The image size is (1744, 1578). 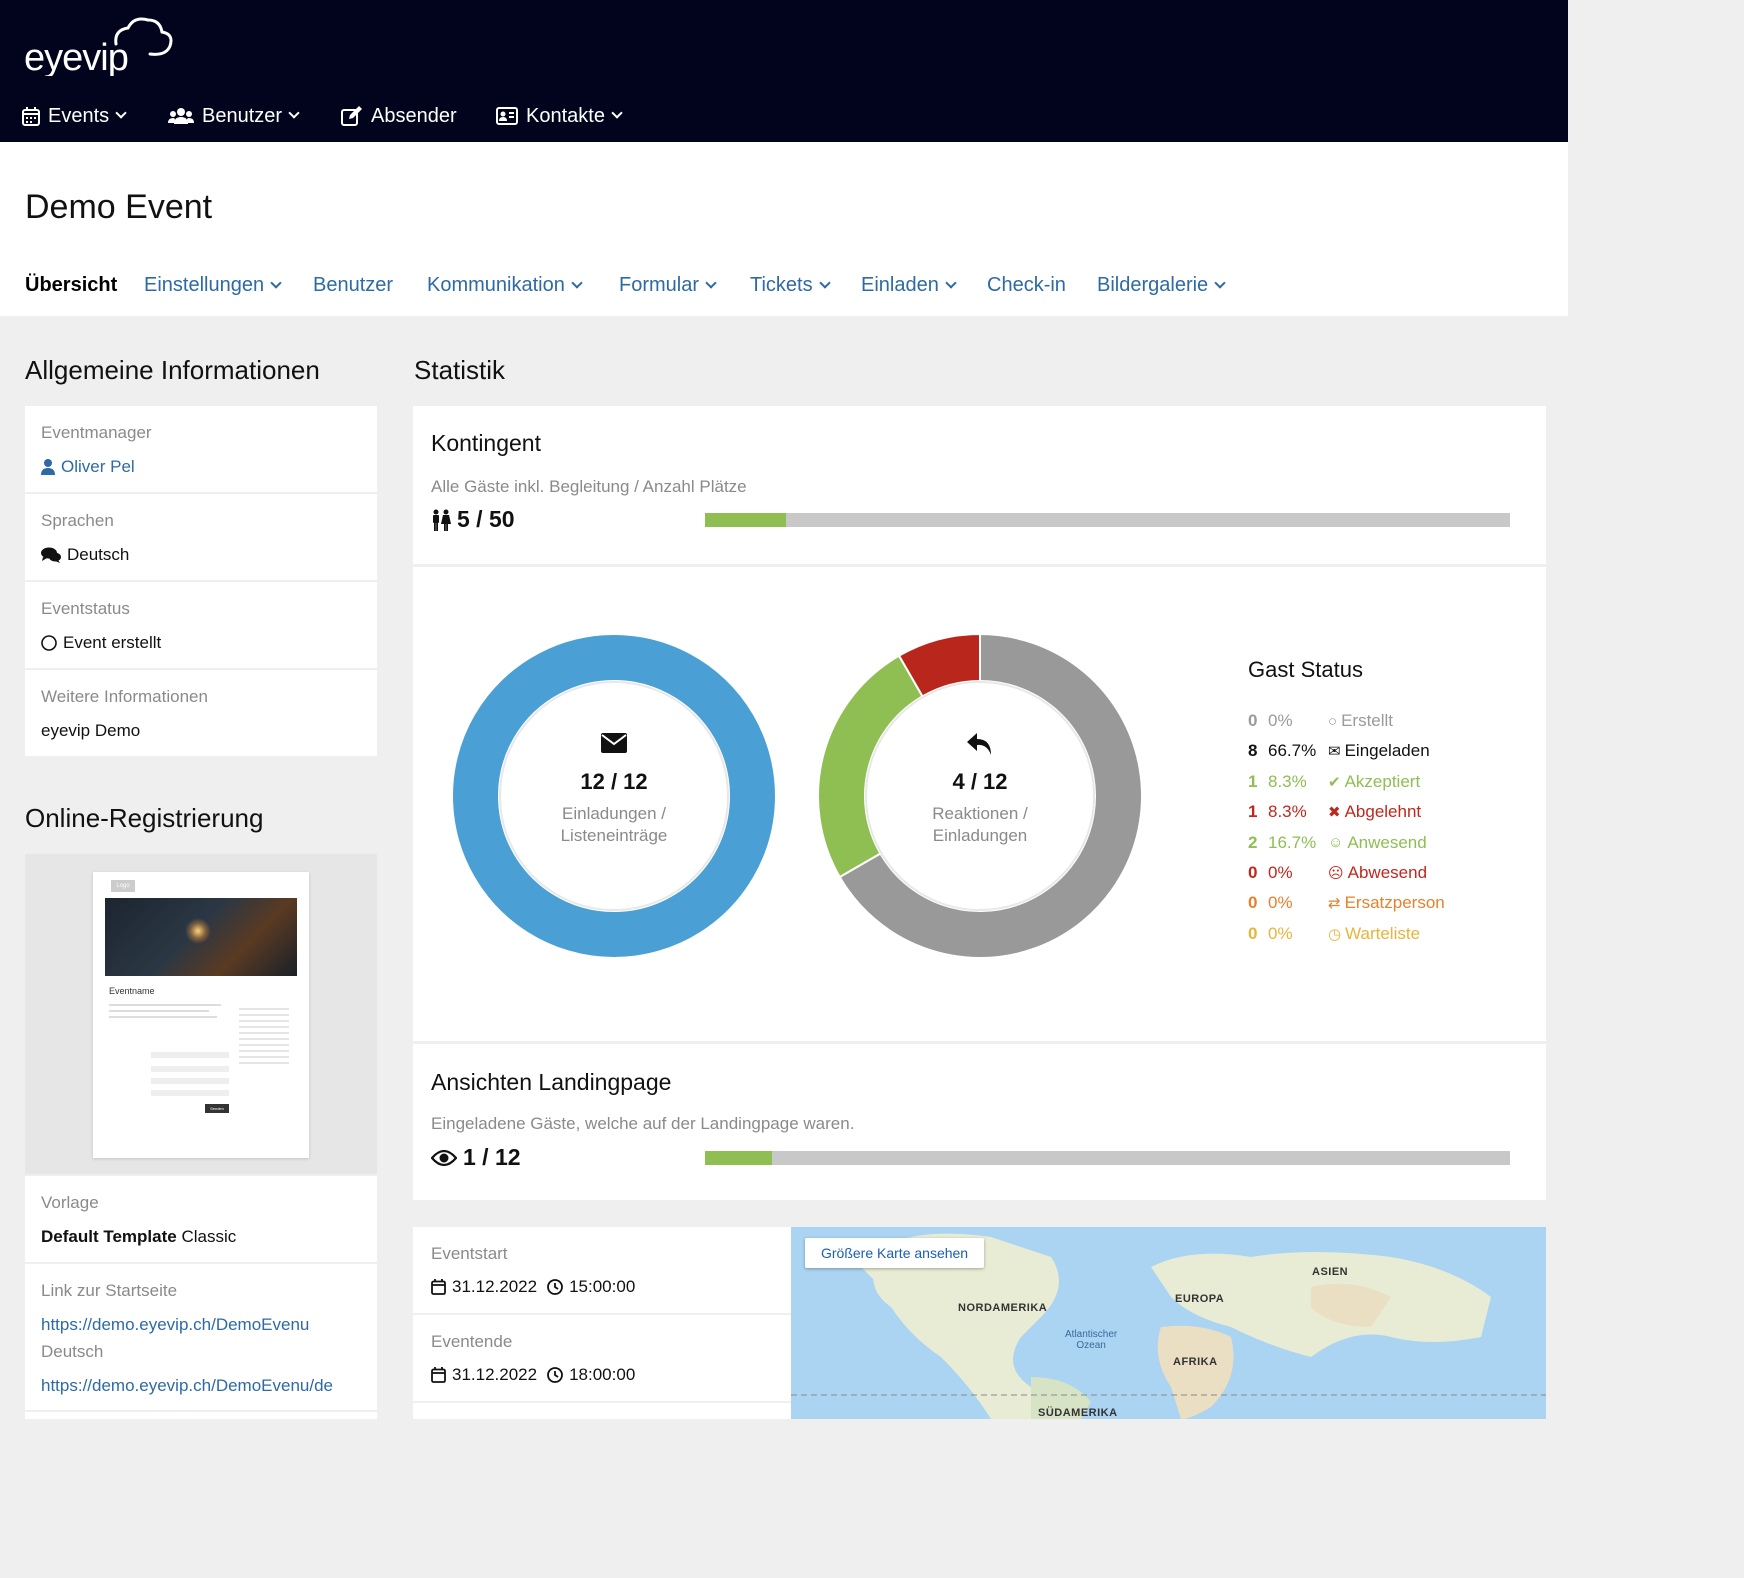 What do you see at coordinates (1334, 782) in the screenshot?
I see `check-icon: ✔` at bounding box center [1334, 782].